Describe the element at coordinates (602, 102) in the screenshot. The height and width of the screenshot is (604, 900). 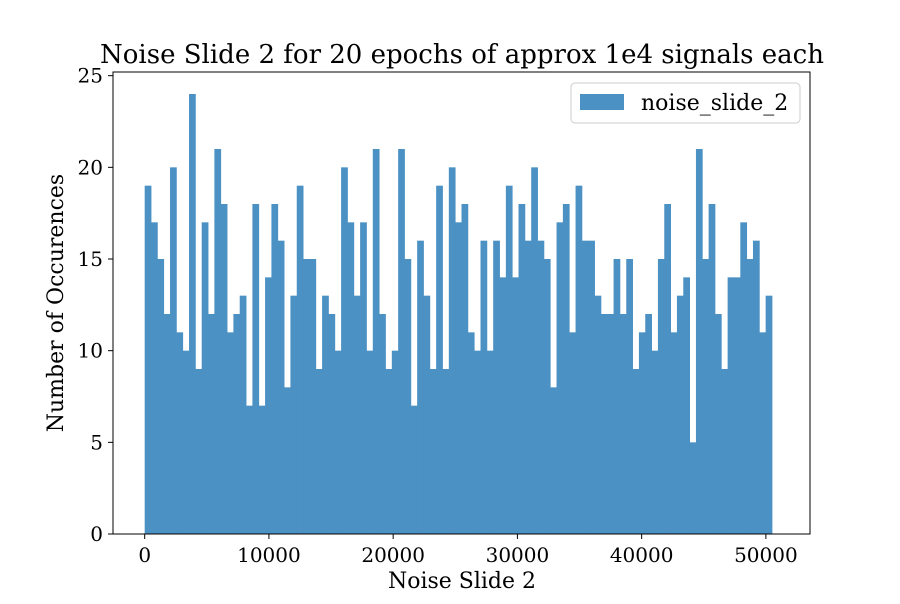
I see `legend-swatch` at that location.